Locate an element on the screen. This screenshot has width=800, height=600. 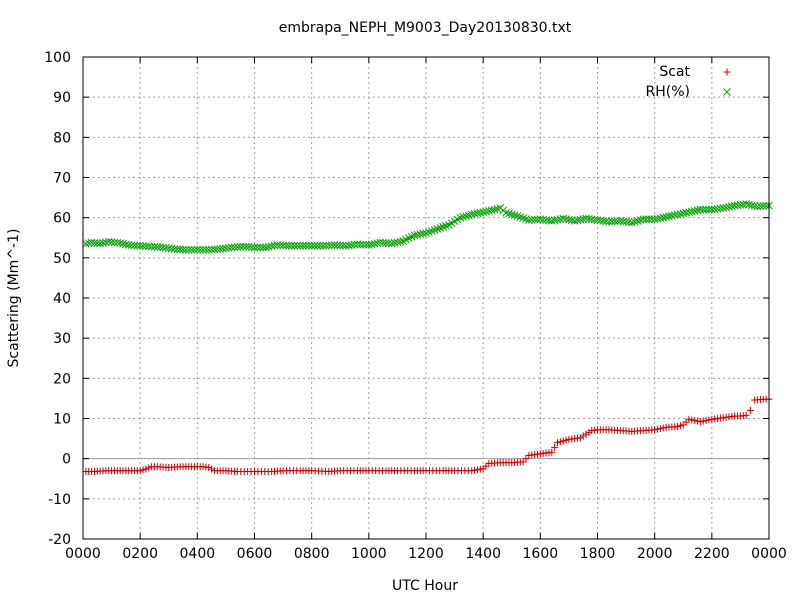
y-tick-label: 100 is located at coordinates (57, 58).